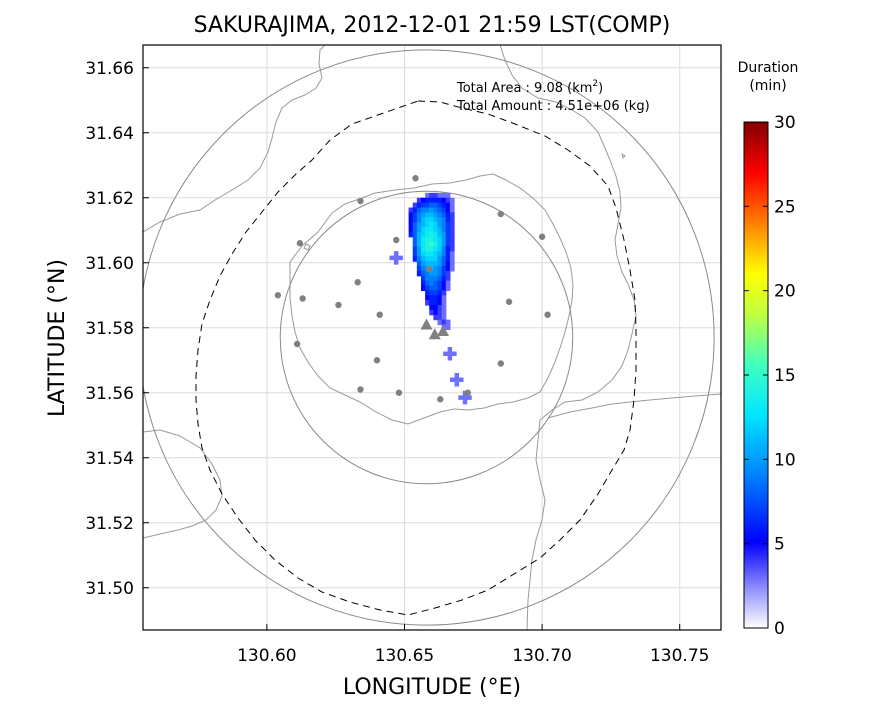 The height and width of the screenshot is (723, 875). I want to click on colorbar-tick-label: 5, so click(779, 545).